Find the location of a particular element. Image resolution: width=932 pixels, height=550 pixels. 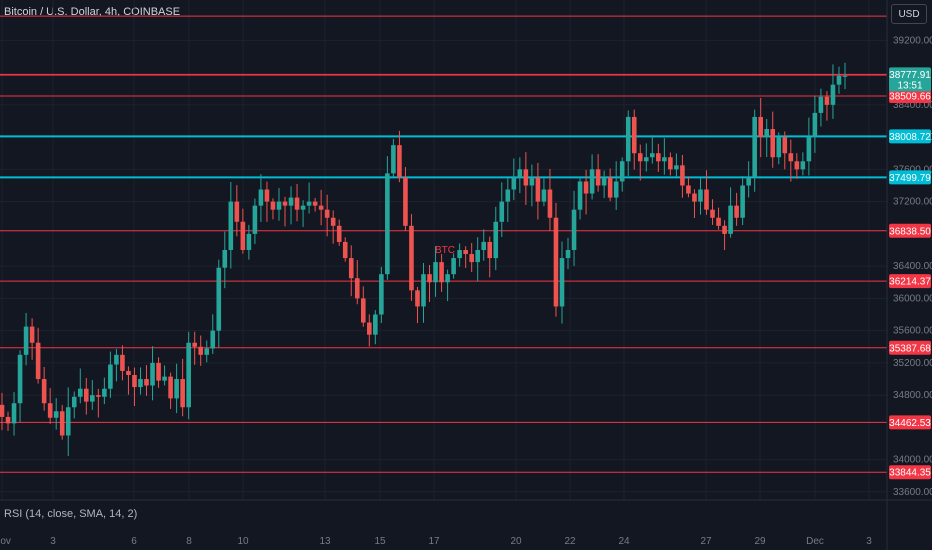

last-price-tag is located at coordinates (910, 79).